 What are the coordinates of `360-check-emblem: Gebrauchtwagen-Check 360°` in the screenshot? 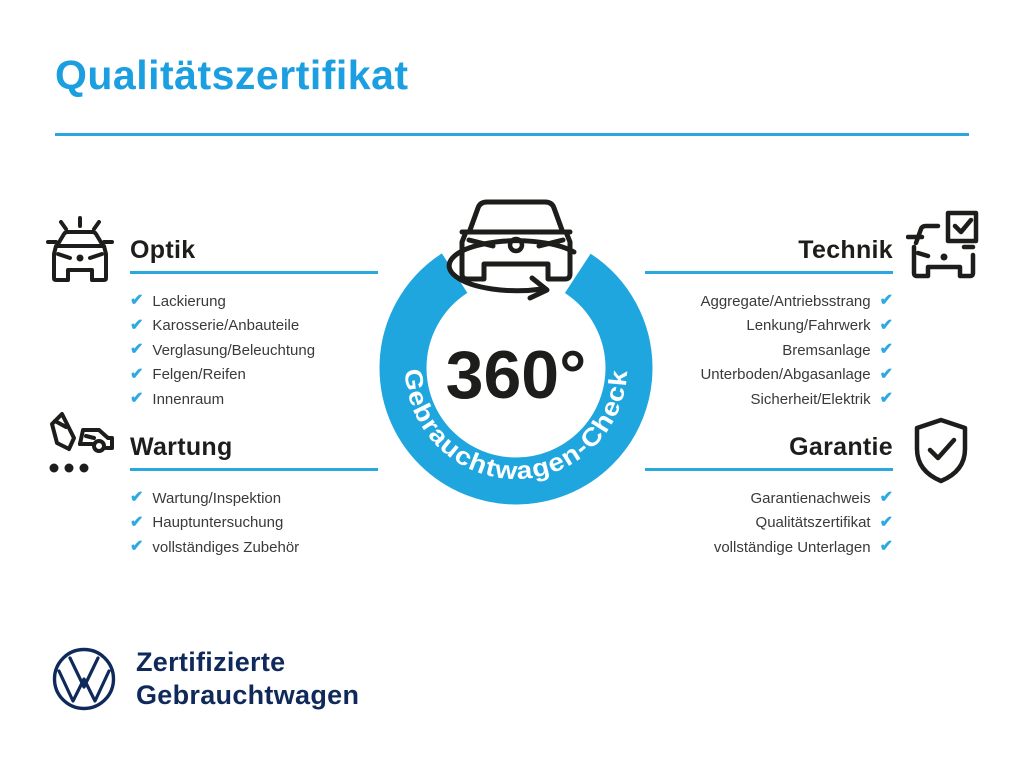 It's located at (516, 352).